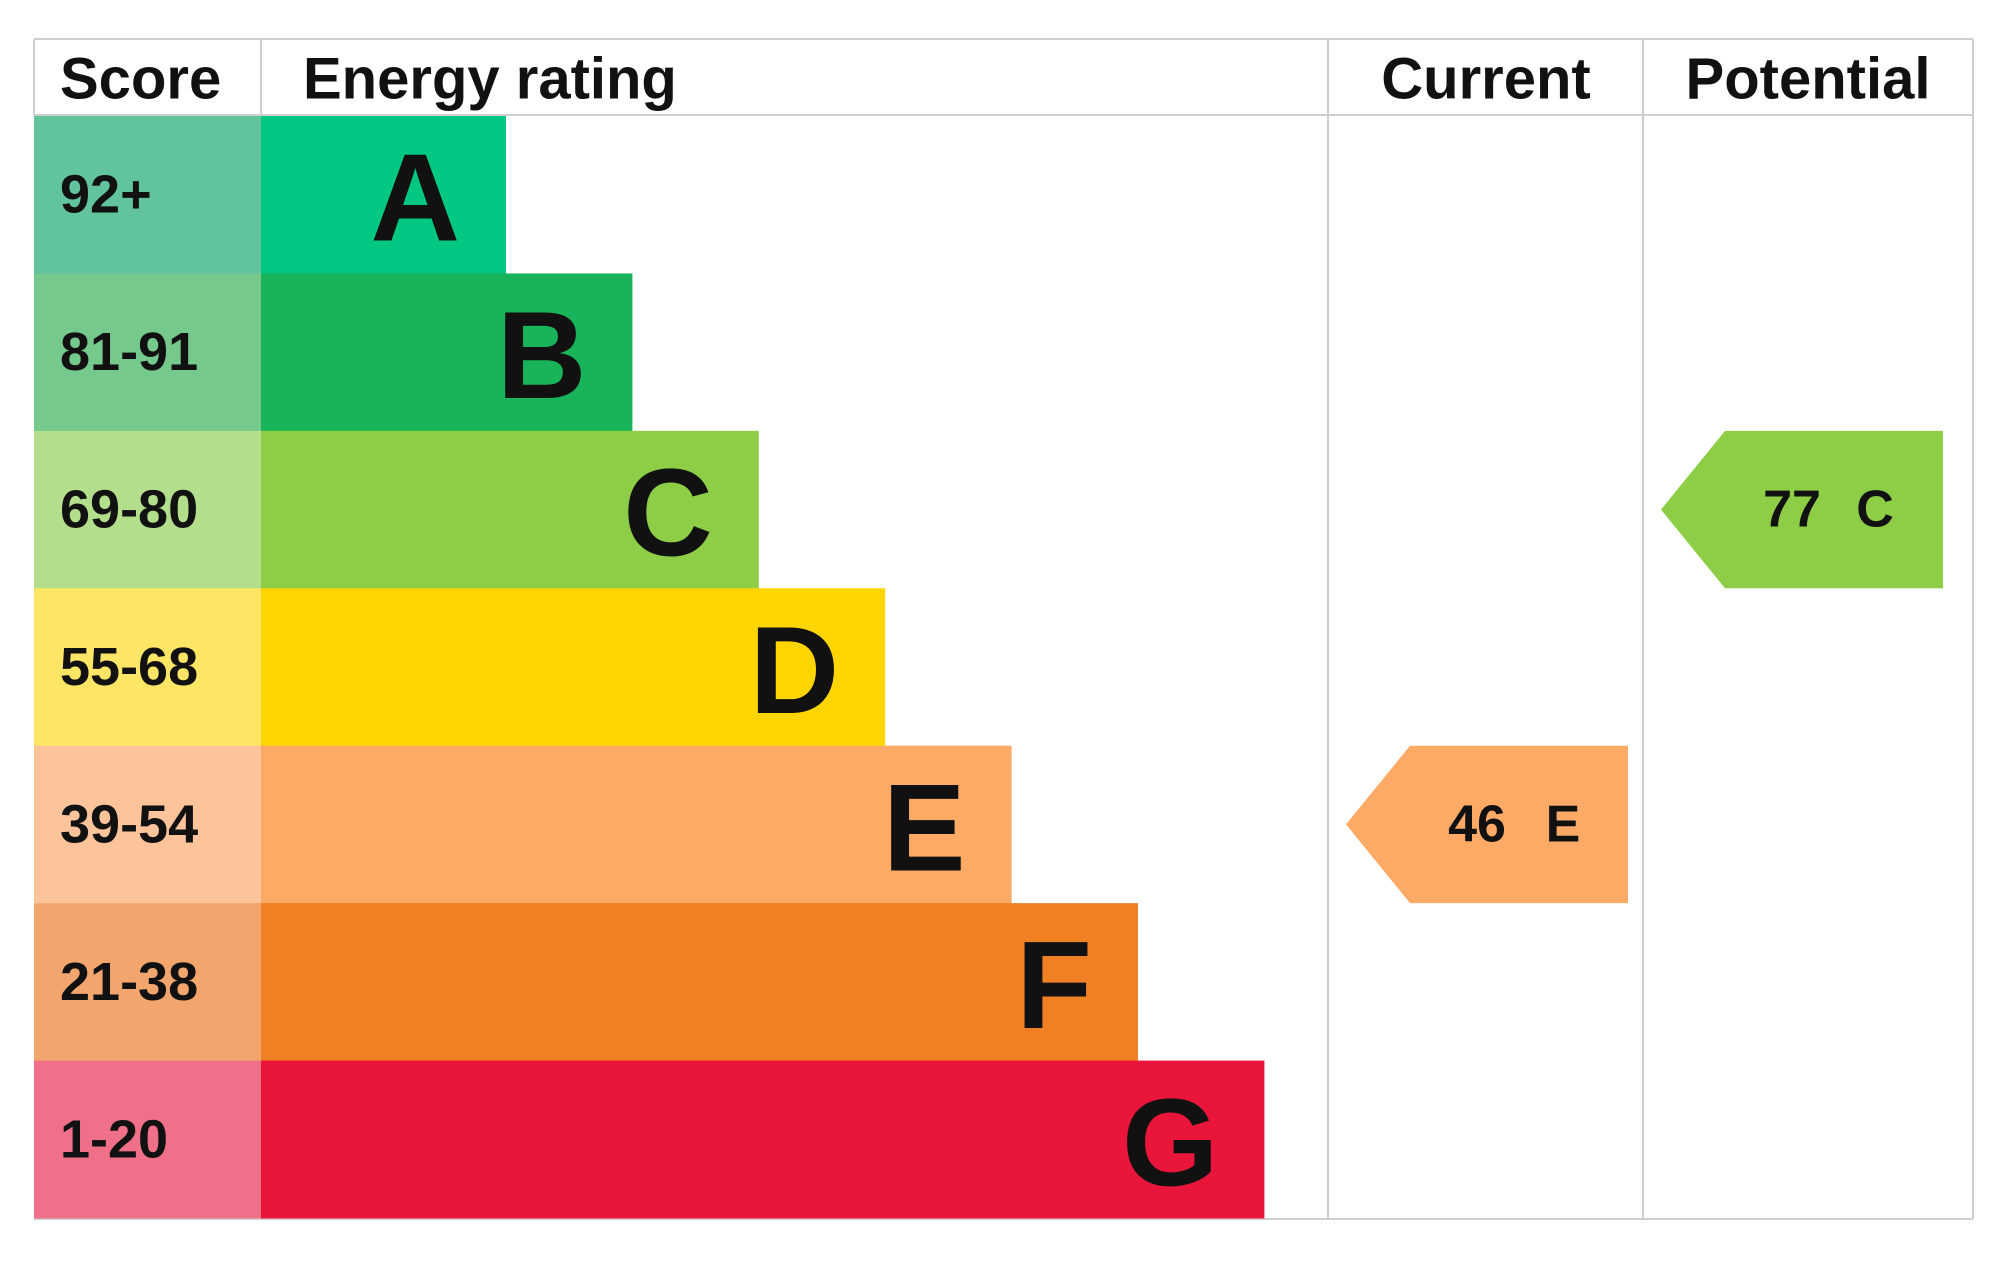 The height and width of the screenshot is (1265, 2000). What do you see at coordinates (1054, 986) in the screenshot?
I see `rating-letter: F` at bounding box center [1054, 986].